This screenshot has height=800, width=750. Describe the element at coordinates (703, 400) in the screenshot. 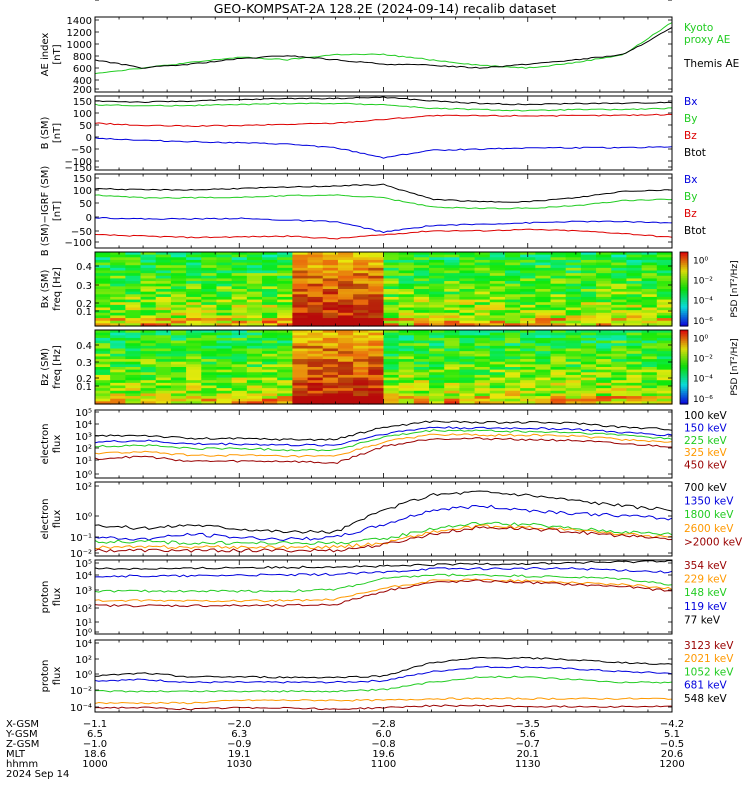

I see `colorbar-tick-label: 10⁻⁶` at that location.